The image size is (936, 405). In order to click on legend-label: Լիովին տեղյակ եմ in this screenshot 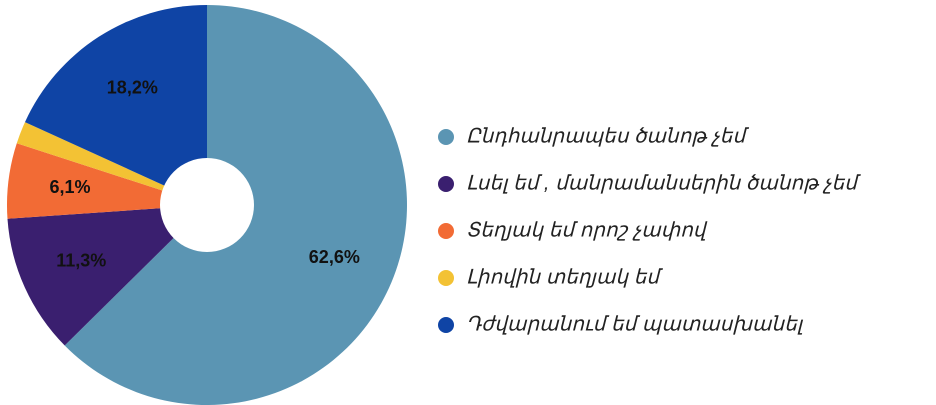, I will do `click(564, 277)`.